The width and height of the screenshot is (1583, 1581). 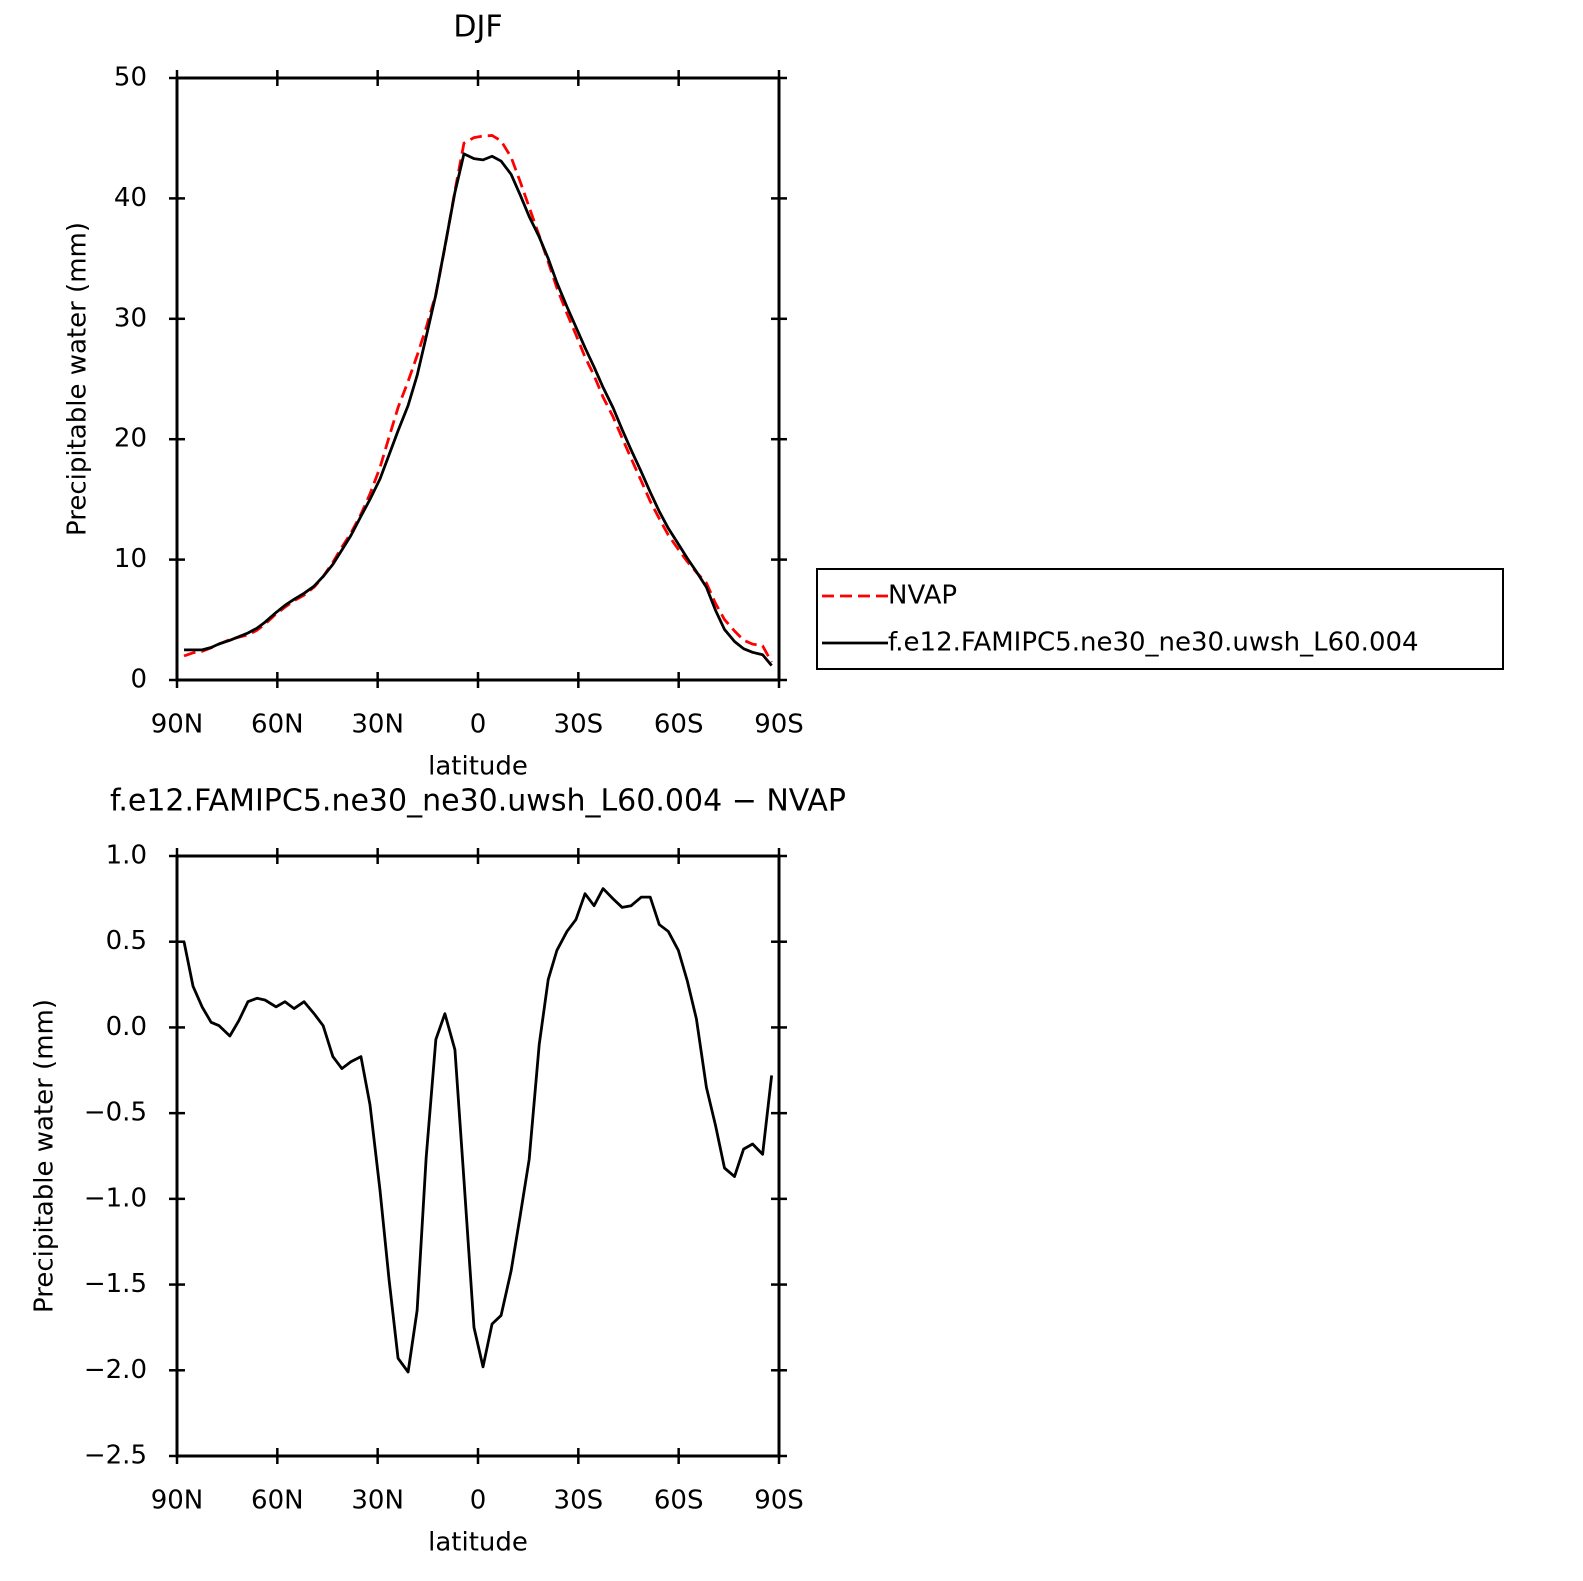 I want to click on y-tick-label: 30, so click(x=130, y=318).